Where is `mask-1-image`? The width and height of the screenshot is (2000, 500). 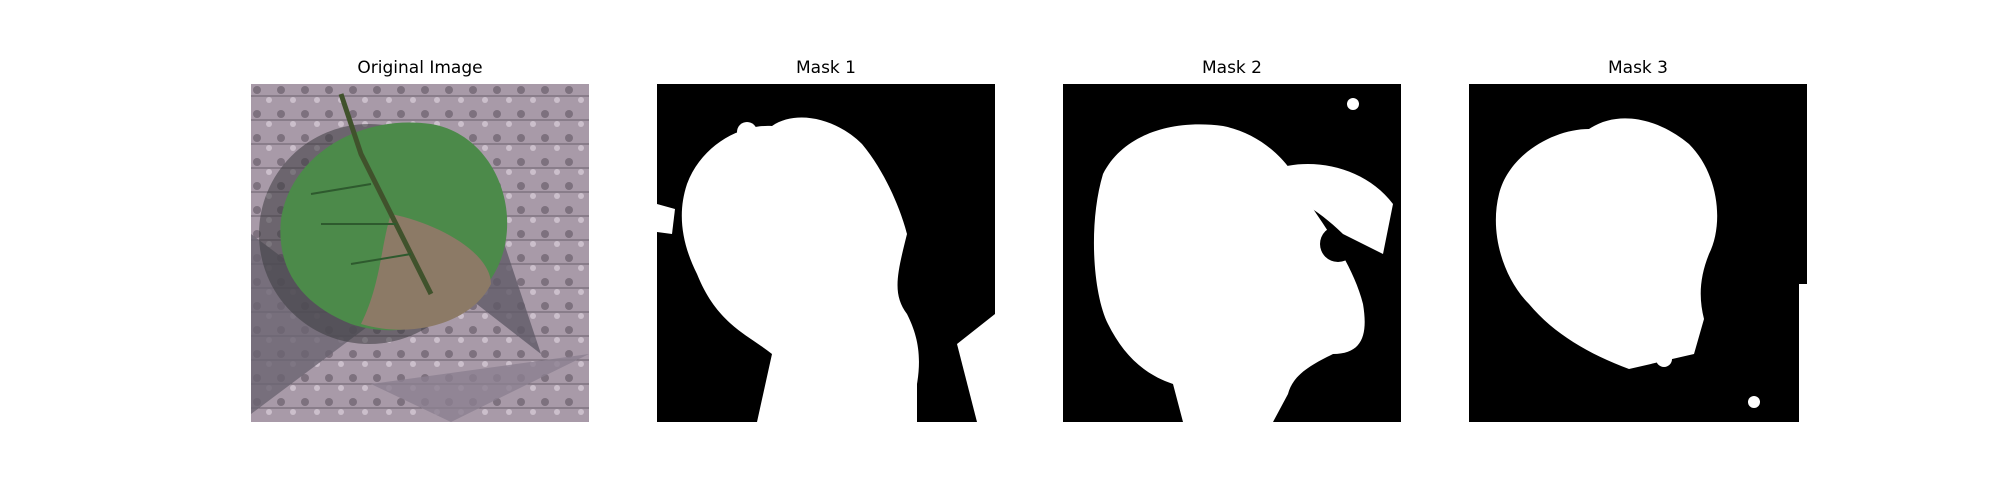 mask-1-image is located at coordinates (826, 253).